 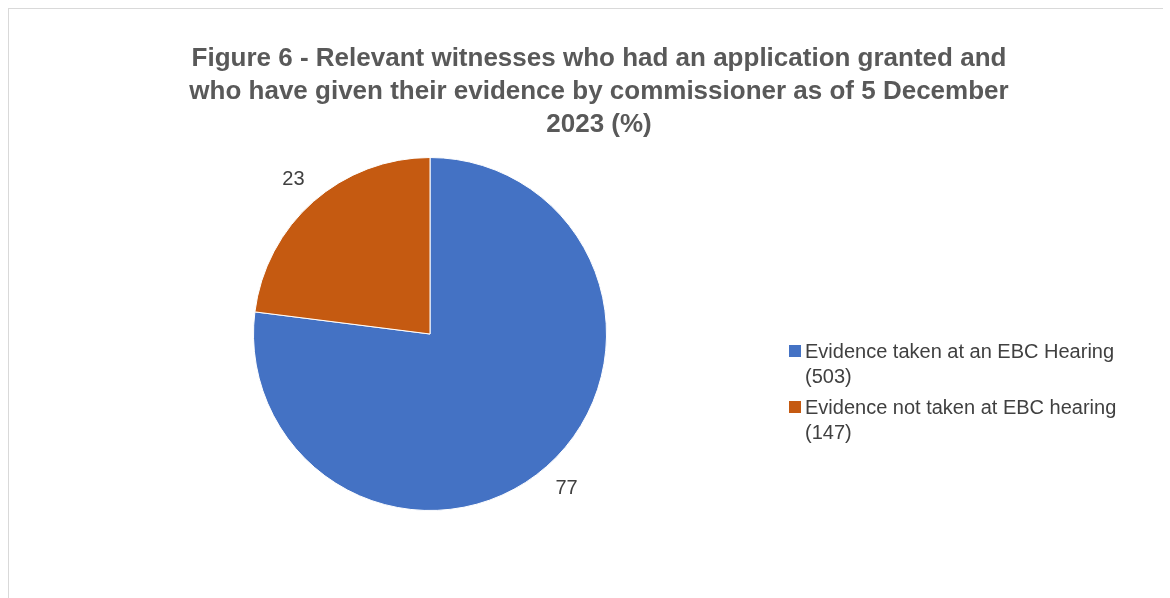 What do you see at coordinates (960, 364) in the screenshot?
I see `legend-label: Evidence taken at an EBC Hearing (503)` at bounding box center [960, 364].